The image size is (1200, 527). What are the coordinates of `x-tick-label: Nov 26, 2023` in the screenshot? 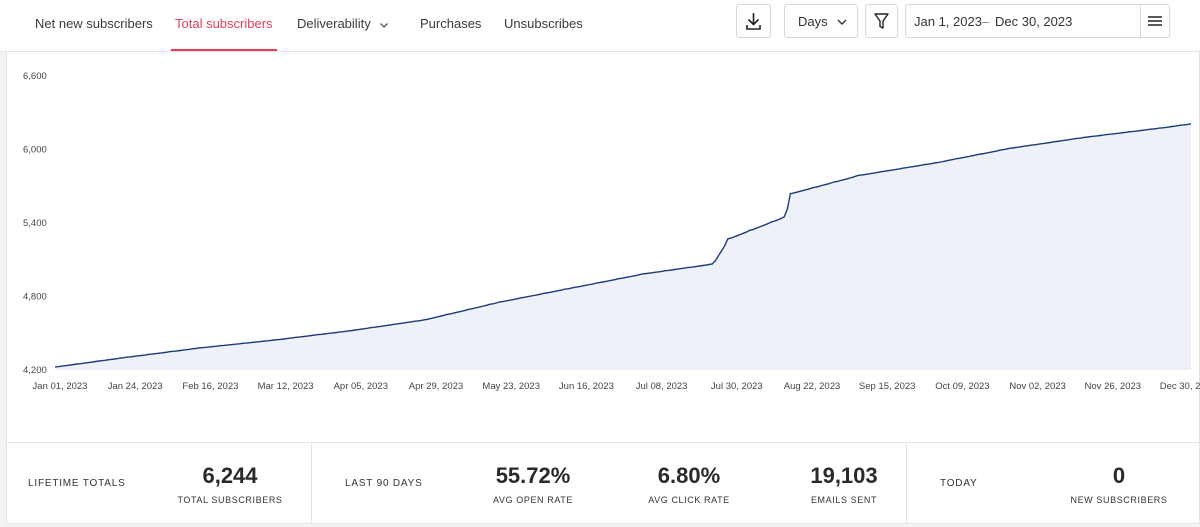 It's located at (1113, 386).